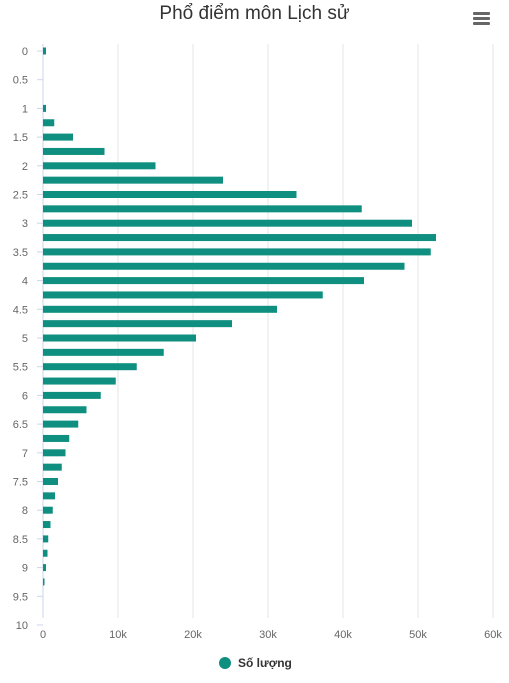  Describe the element at coordinates (193, 635) in the screenshot. I see `x-tick-label: 20k` at that location.